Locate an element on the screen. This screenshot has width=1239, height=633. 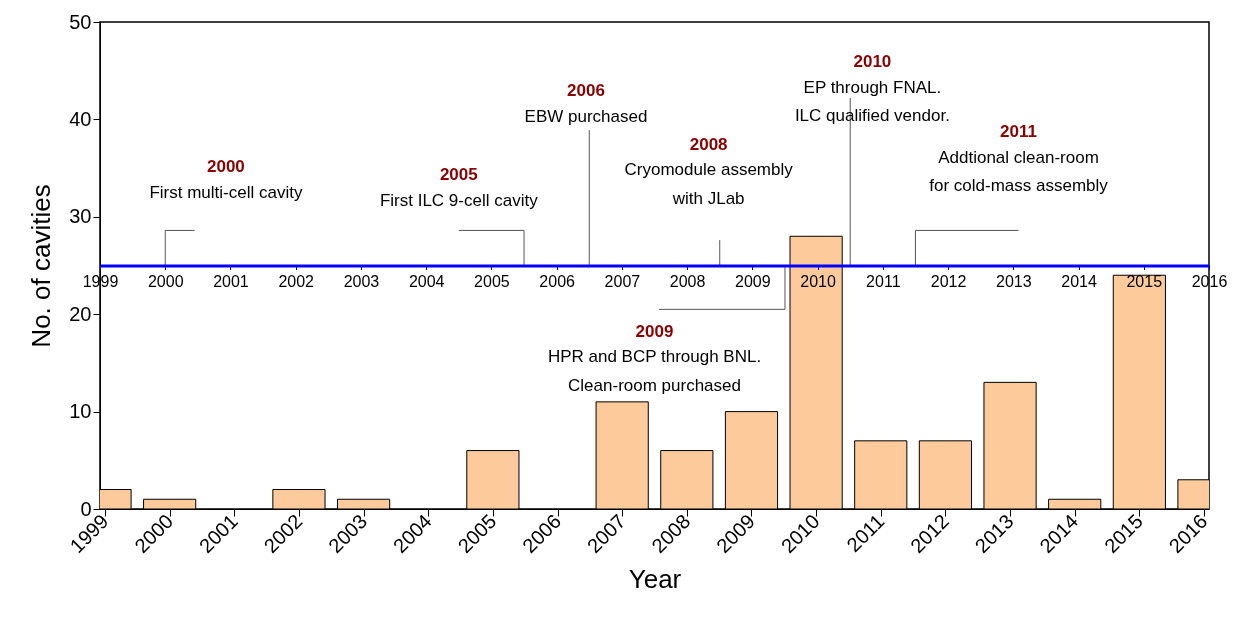
x-axis-title: Year is located at coordinates (655, 579).